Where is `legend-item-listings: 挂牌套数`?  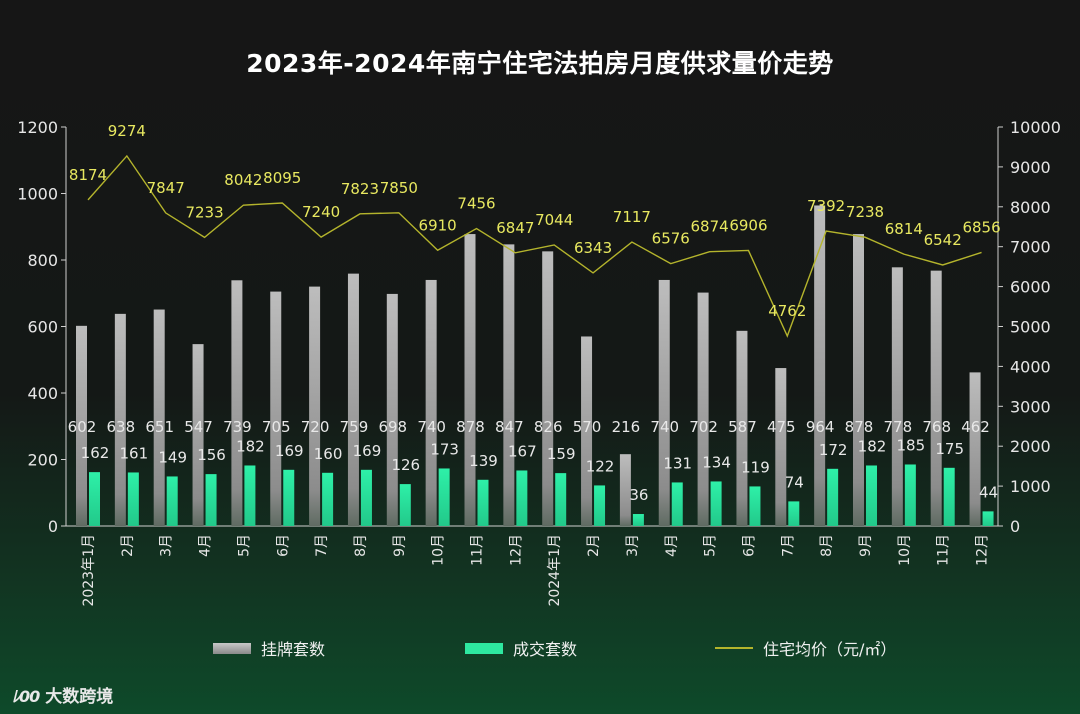 legend-item-listings: 挂牌套数 is located at coordinates (269, 648).